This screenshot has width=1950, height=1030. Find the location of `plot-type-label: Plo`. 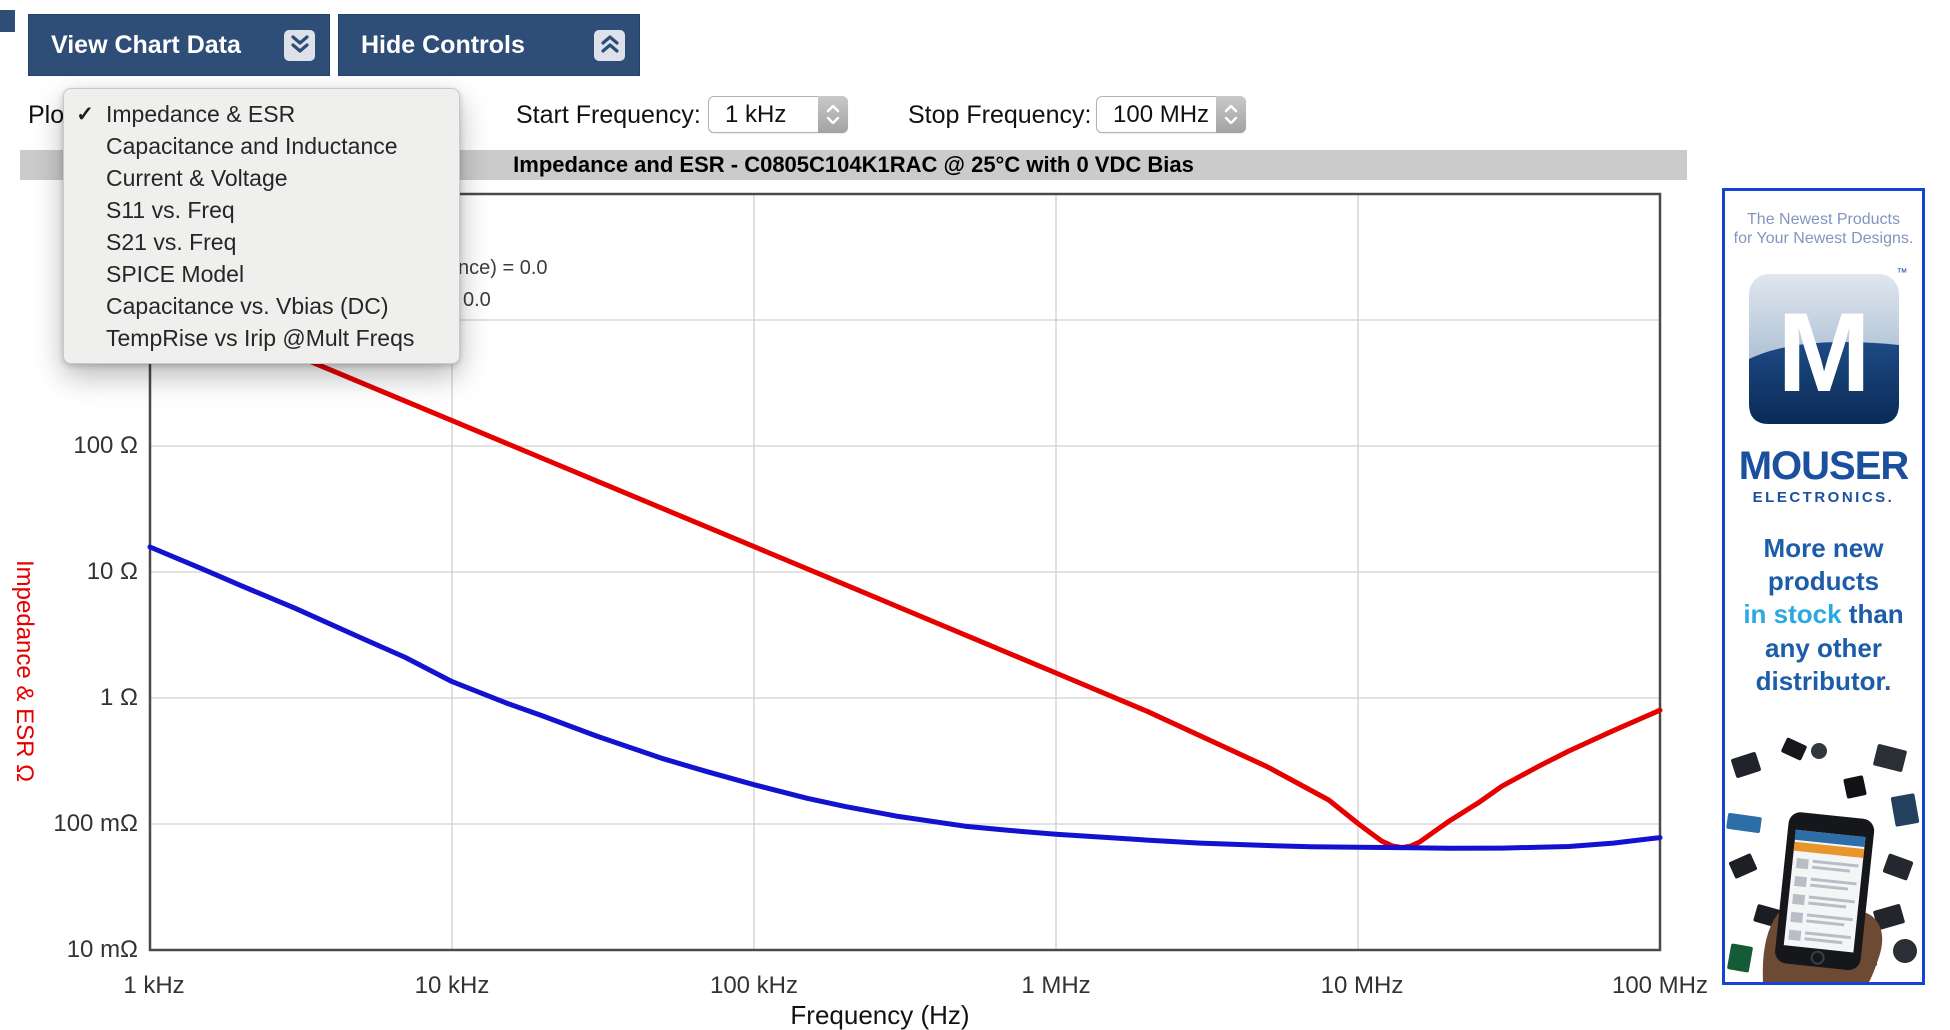

plot-type-label: Plo is located at coordinates (46, 115).